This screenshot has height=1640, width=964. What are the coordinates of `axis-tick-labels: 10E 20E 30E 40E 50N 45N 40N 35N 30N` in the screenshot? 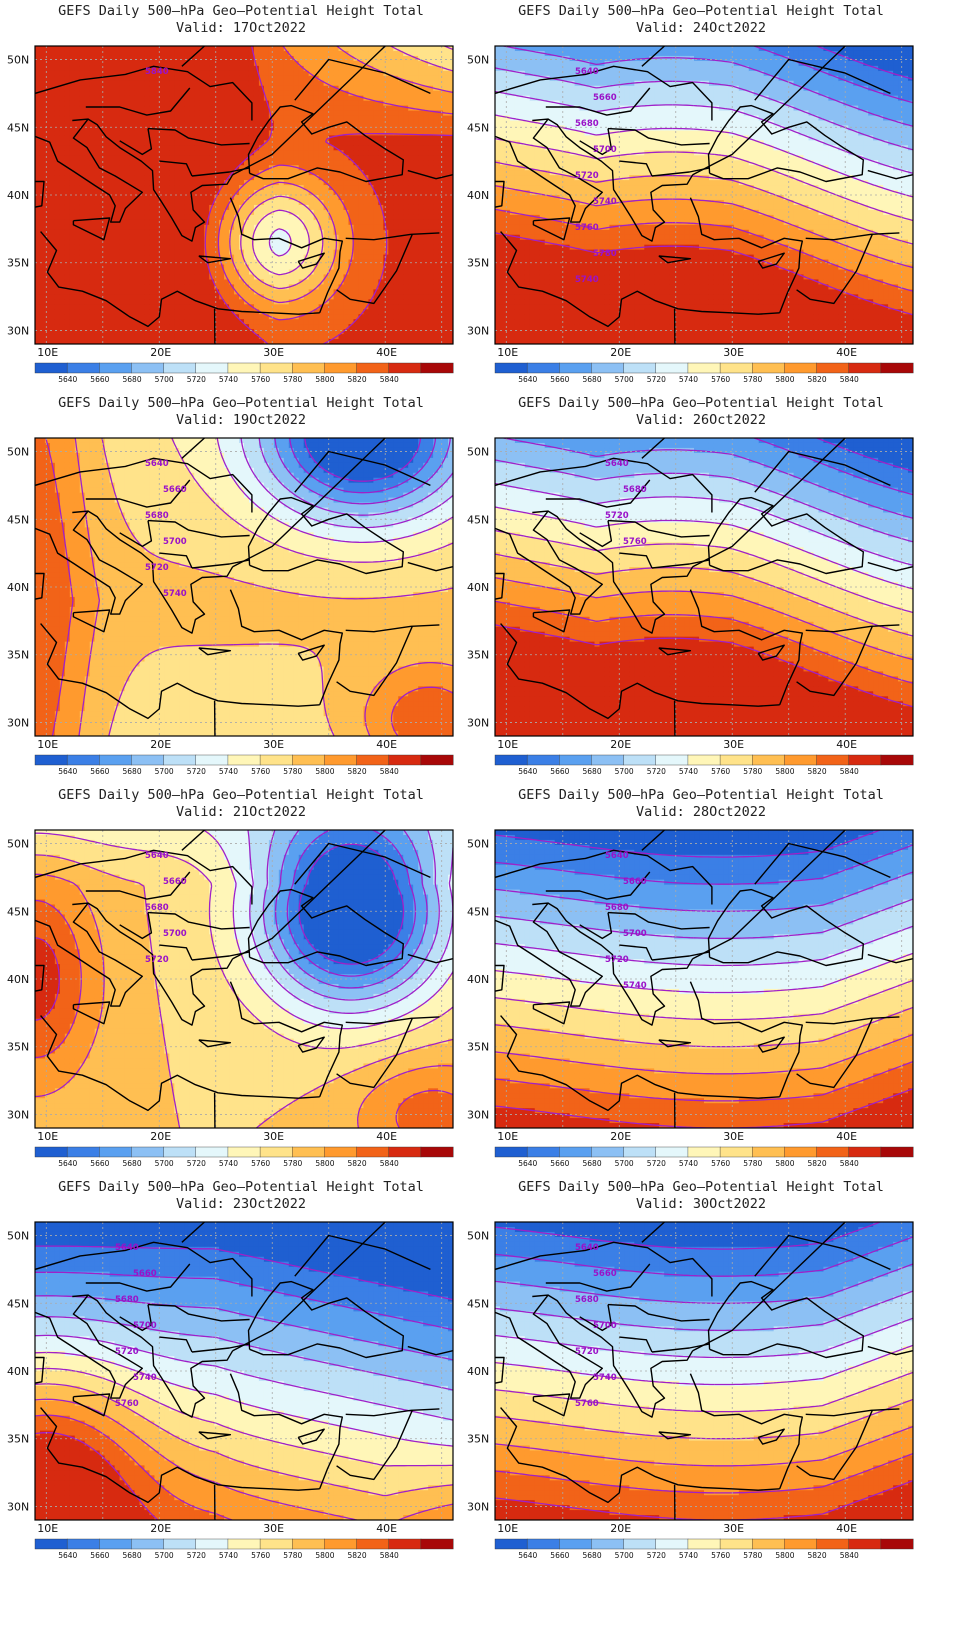 It's located at (662, 1383).